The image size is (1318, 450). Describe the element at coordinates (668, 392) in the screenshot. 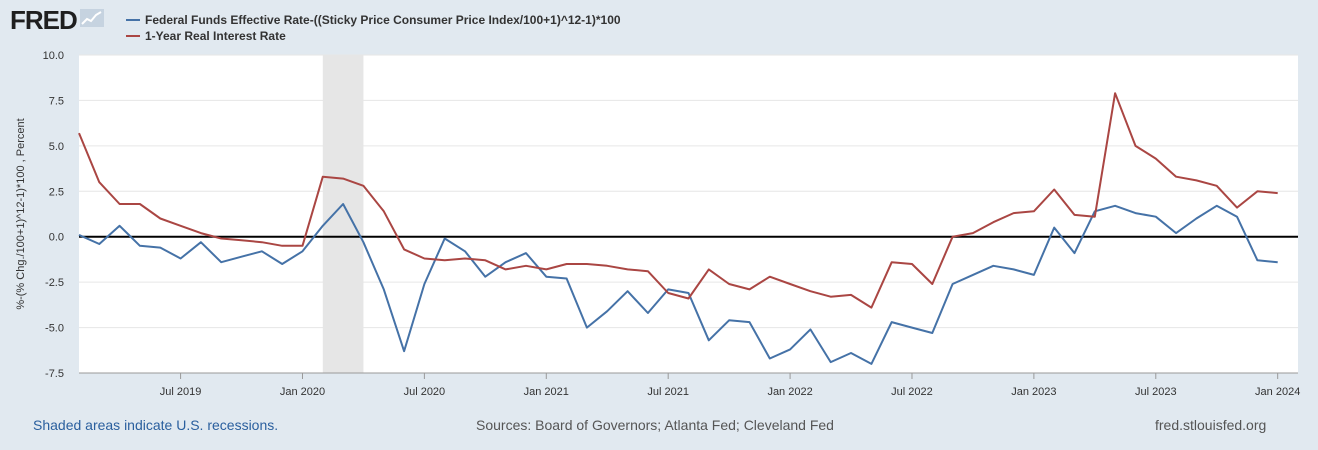

I see `x-tick-label-5: Jul 2021` at that location.